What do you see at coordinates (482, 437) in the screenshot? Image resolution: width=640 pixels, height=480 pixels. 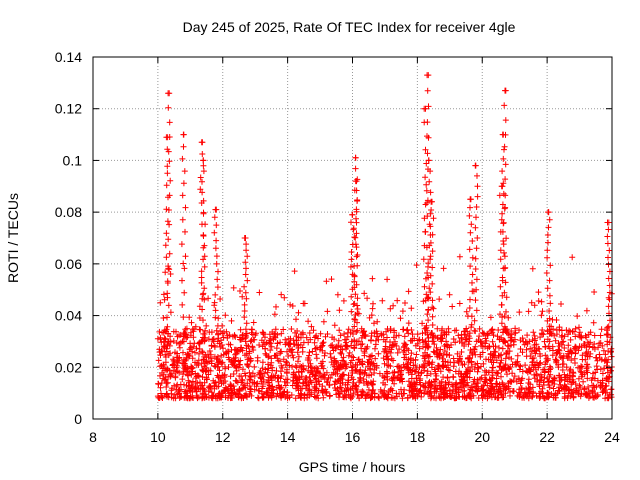 I see `x-tick-label: 20` at bounding box center [482, 437].